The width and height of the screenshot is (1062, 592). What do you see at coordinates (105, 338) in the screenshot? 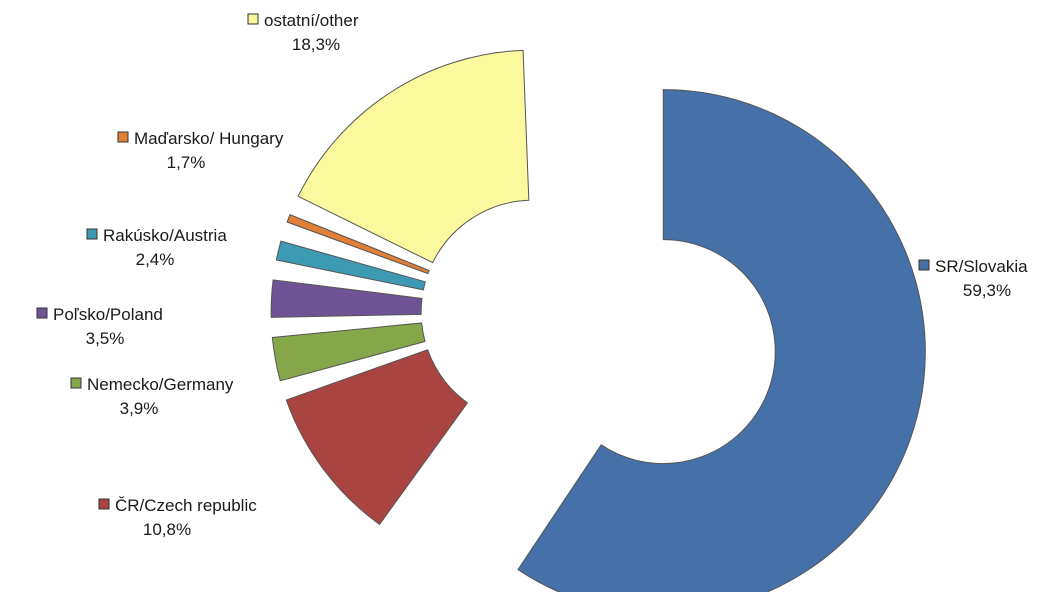
I see `slice-value-label-3: 3,5%` at bounding box center [105, 338].